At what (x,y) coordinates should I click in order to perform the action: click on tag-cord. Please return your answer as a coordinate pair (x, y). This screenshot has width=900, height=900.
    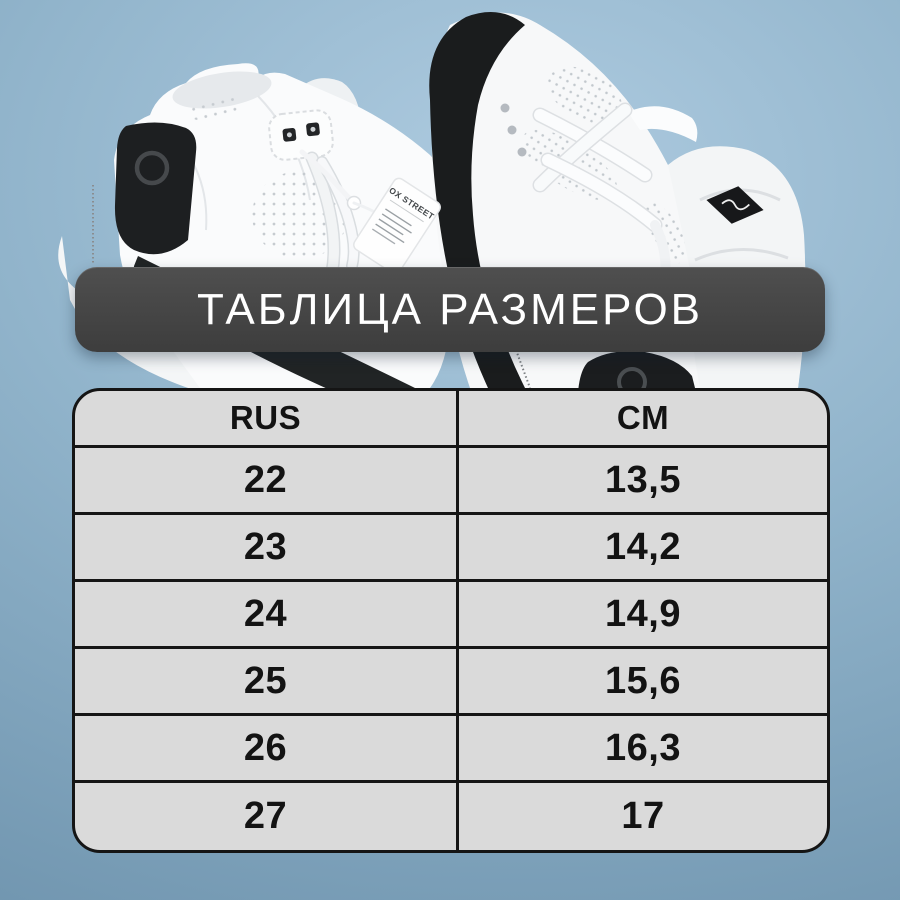
    Looking at the image, I should click on (325, 175).